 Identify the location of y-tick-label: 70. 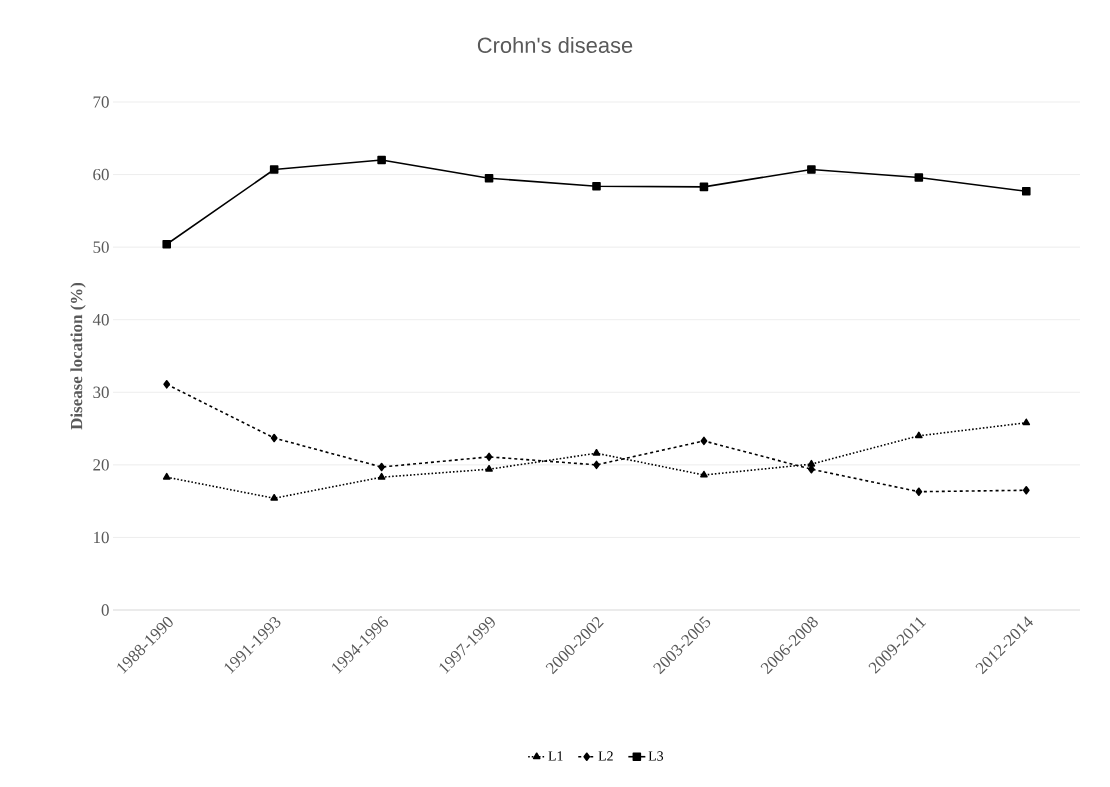
(101, 102).